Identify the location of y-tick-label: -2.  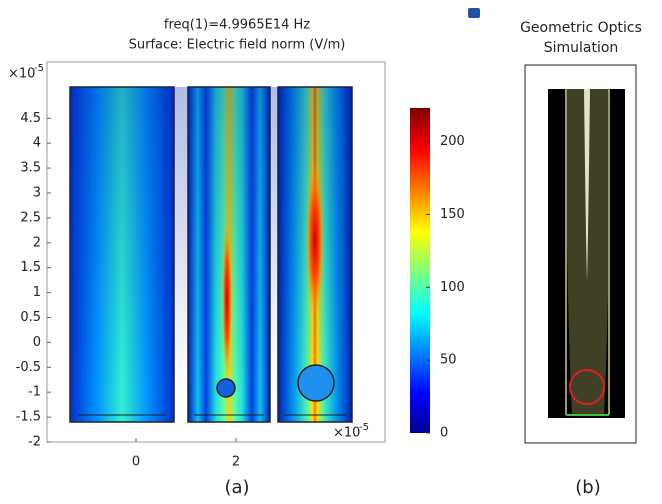
(34, 442).